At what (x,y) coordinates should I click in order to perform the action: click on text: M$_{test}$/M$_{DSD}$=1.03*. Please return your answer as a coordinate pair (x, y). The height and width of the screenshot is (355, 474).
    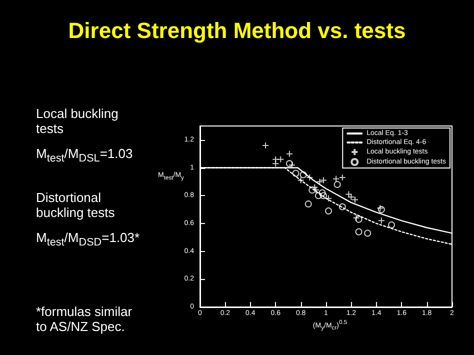
    Looking at the image, I should click on (88, 240).